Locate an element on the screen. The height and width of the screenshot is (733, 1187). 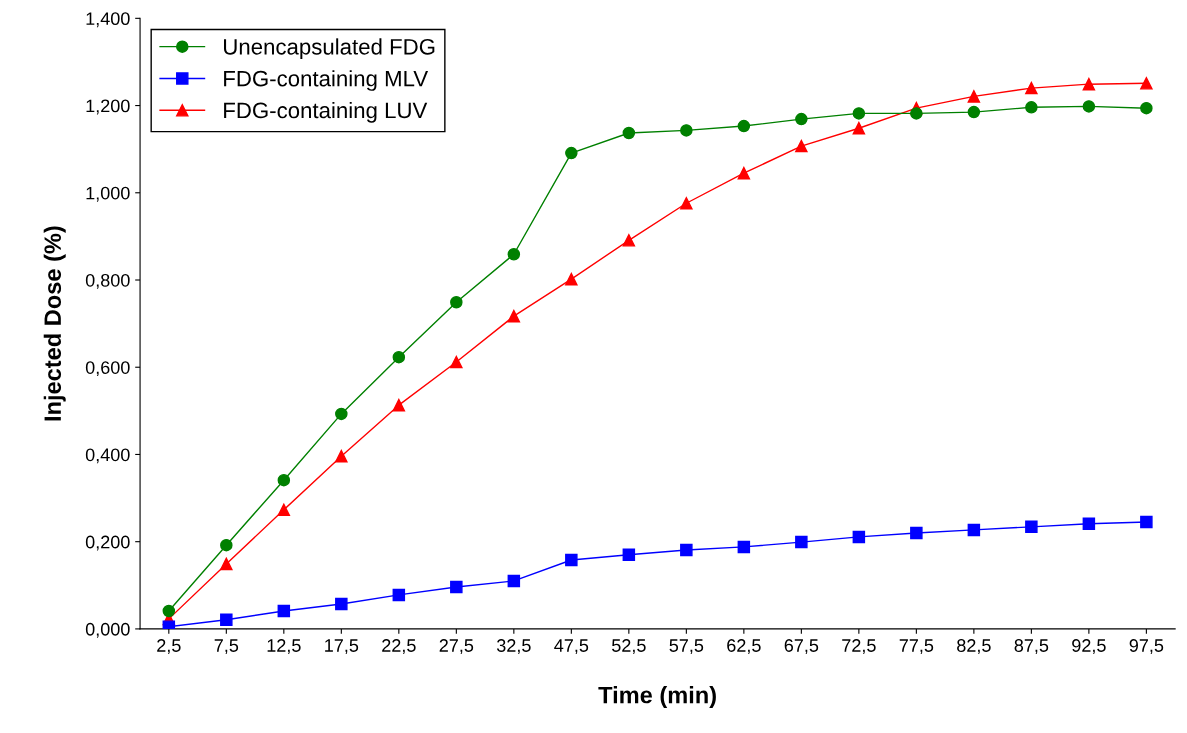
x-tick-label: 17,5 is located at coordinates (342, 647).